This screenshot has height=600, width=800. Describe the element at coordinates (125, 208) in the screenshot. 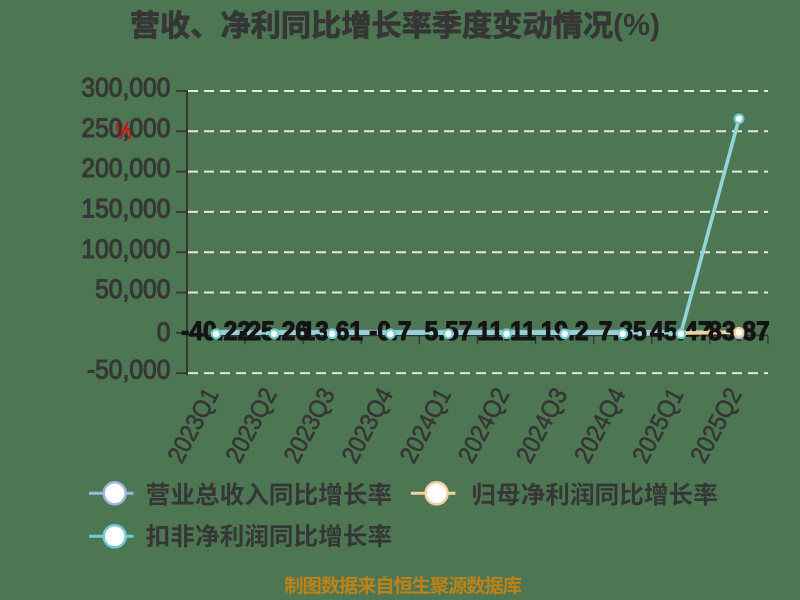

I see `svg-text: 150,000` at that location.